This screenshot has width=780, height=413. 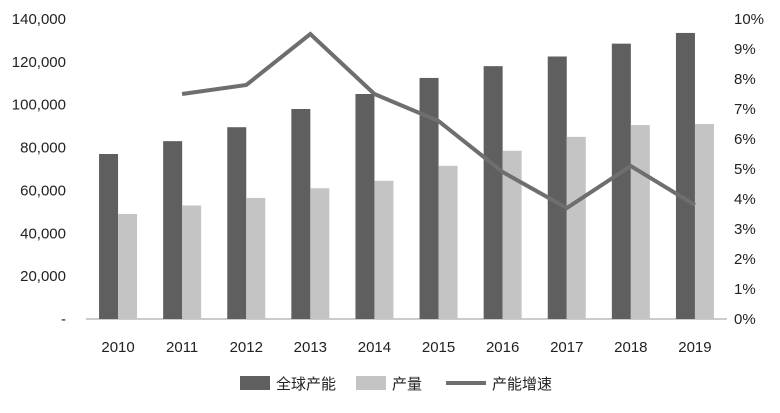 What do you see at coordinates (621, 181) in the screenshot?
I see `bar-capacity-2018` at bounding box center [621, 181].